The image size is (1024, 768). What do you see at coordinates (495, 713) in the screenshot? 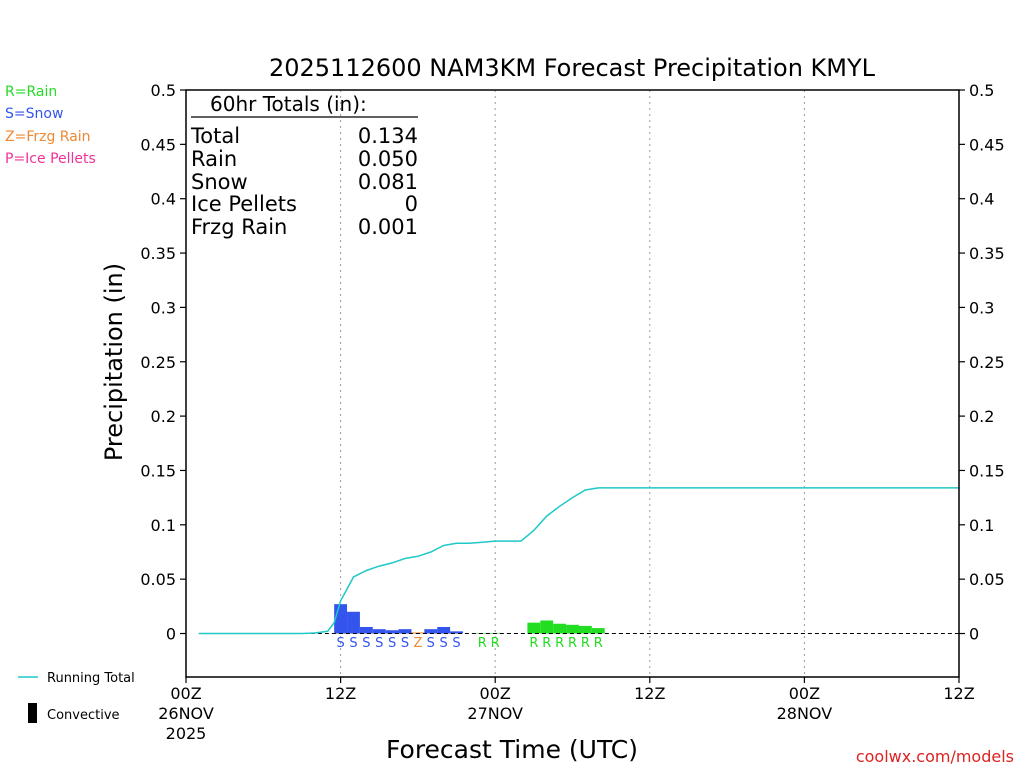
I see `x-tick-date: 27NOV` at bounding box center [495, 713].